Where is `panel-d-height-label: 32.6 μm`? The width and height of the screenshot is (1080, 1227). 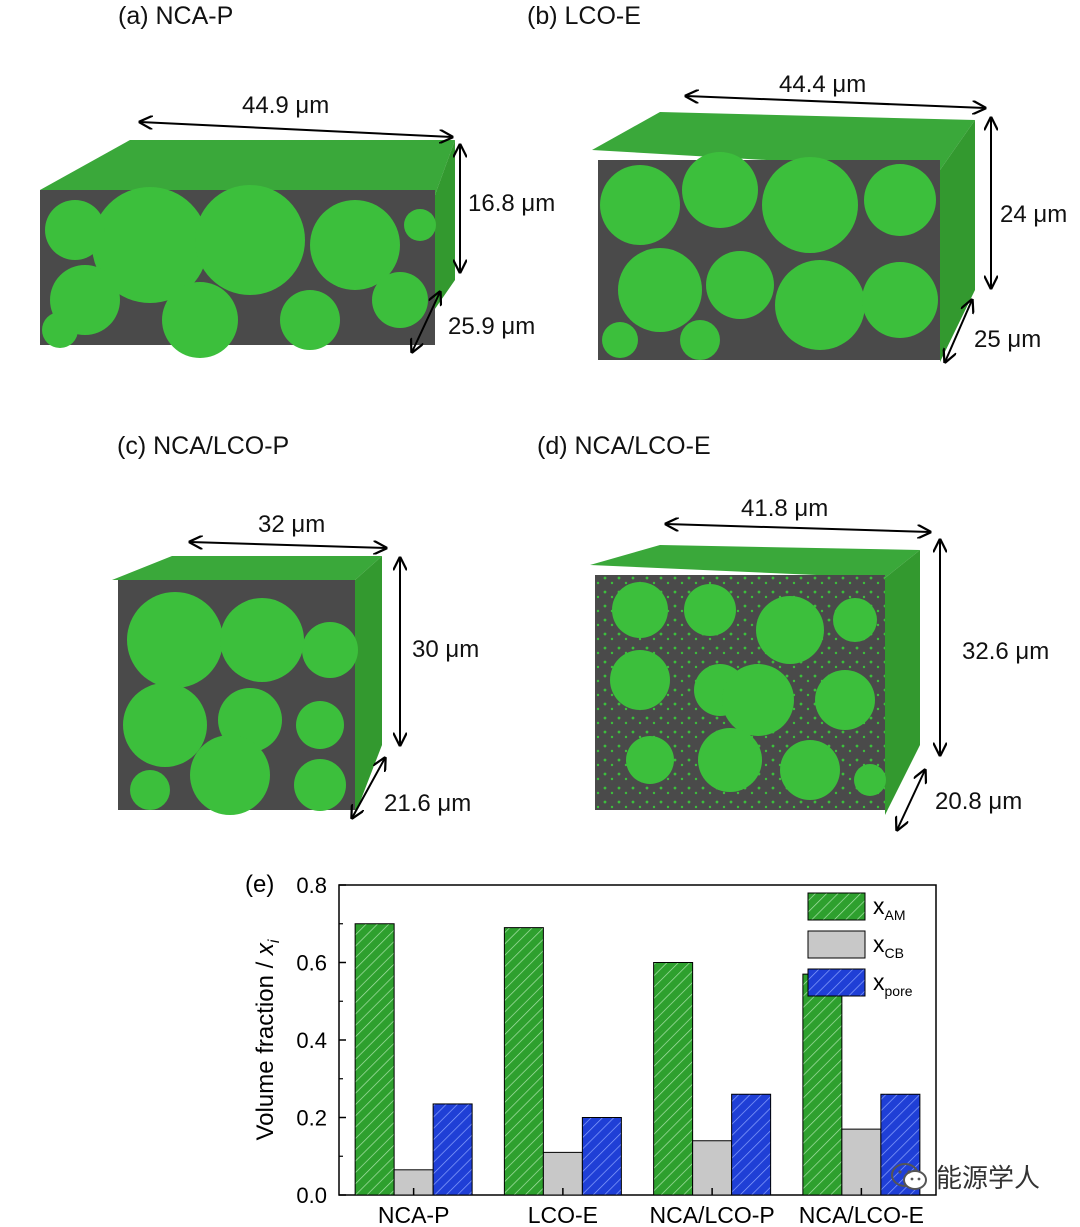
panel-d-height-label: 32.6 μm is located at coordinates (1006, 651).